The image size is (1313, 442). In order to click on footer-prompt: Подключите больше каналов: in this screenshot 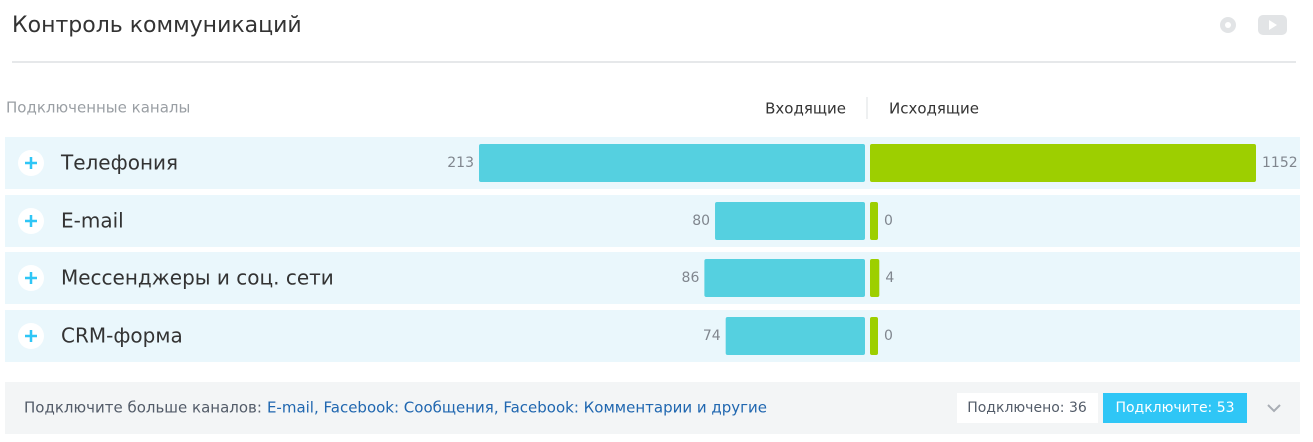, I will do `click(143, 408)`.